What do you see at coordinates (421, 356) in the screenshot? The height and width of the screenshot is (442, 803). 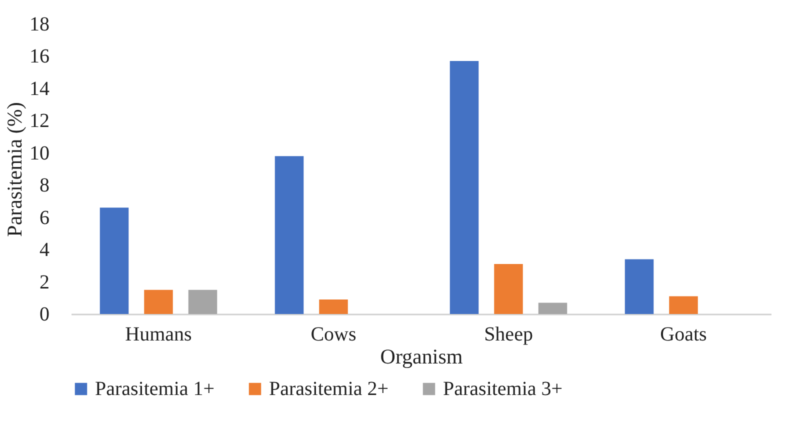 I see `x-axis-title: Organism` at bounding box center [421, 356].